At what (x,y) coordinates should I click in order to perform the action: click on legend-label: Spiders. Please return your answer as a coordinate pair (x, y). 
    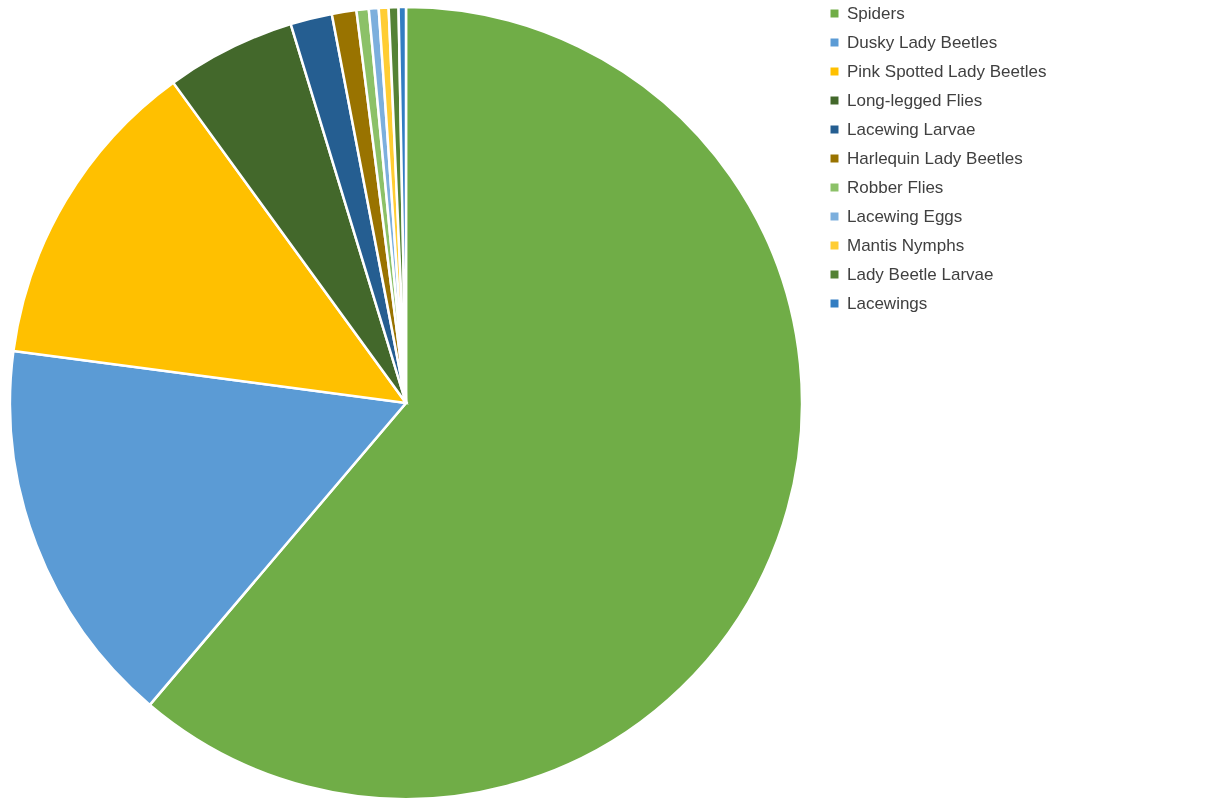
    Looking at the image, I should click on (876, 13).